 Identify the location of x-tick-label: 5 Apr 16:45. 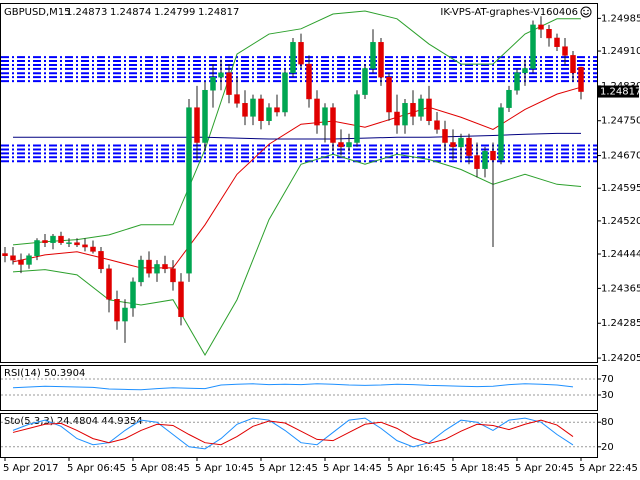
(416, 468).